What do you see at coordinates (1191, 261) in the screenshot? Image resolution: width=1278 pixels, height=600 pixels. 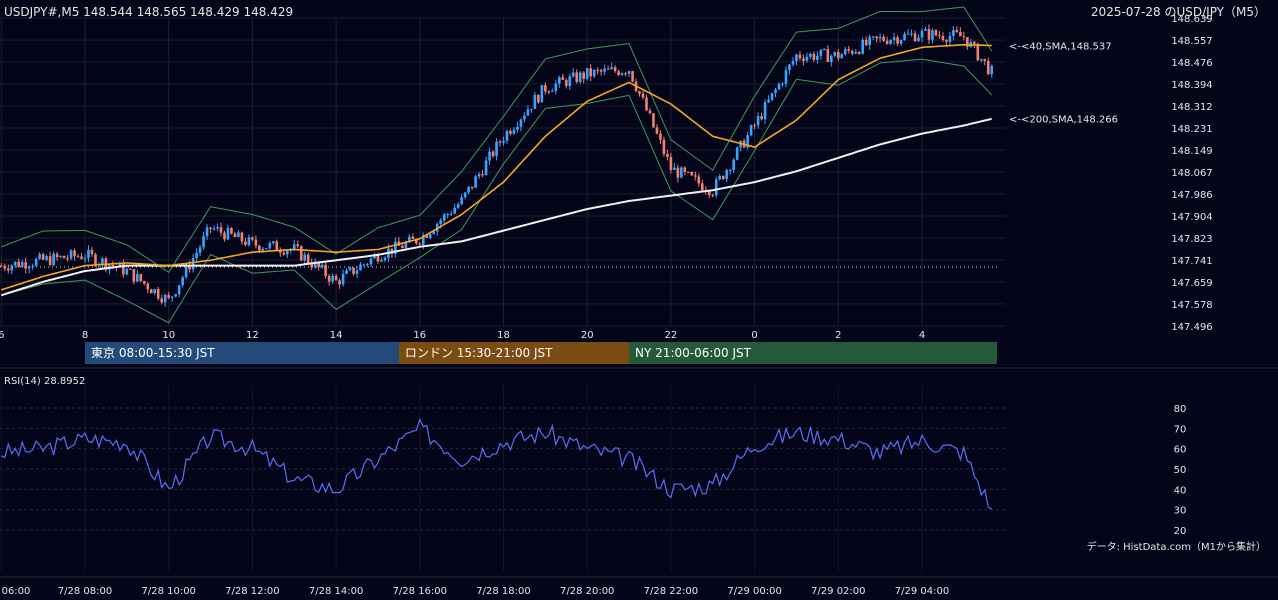 I see `price-axis-label: 147.741` at bounding box center [1191, 261].